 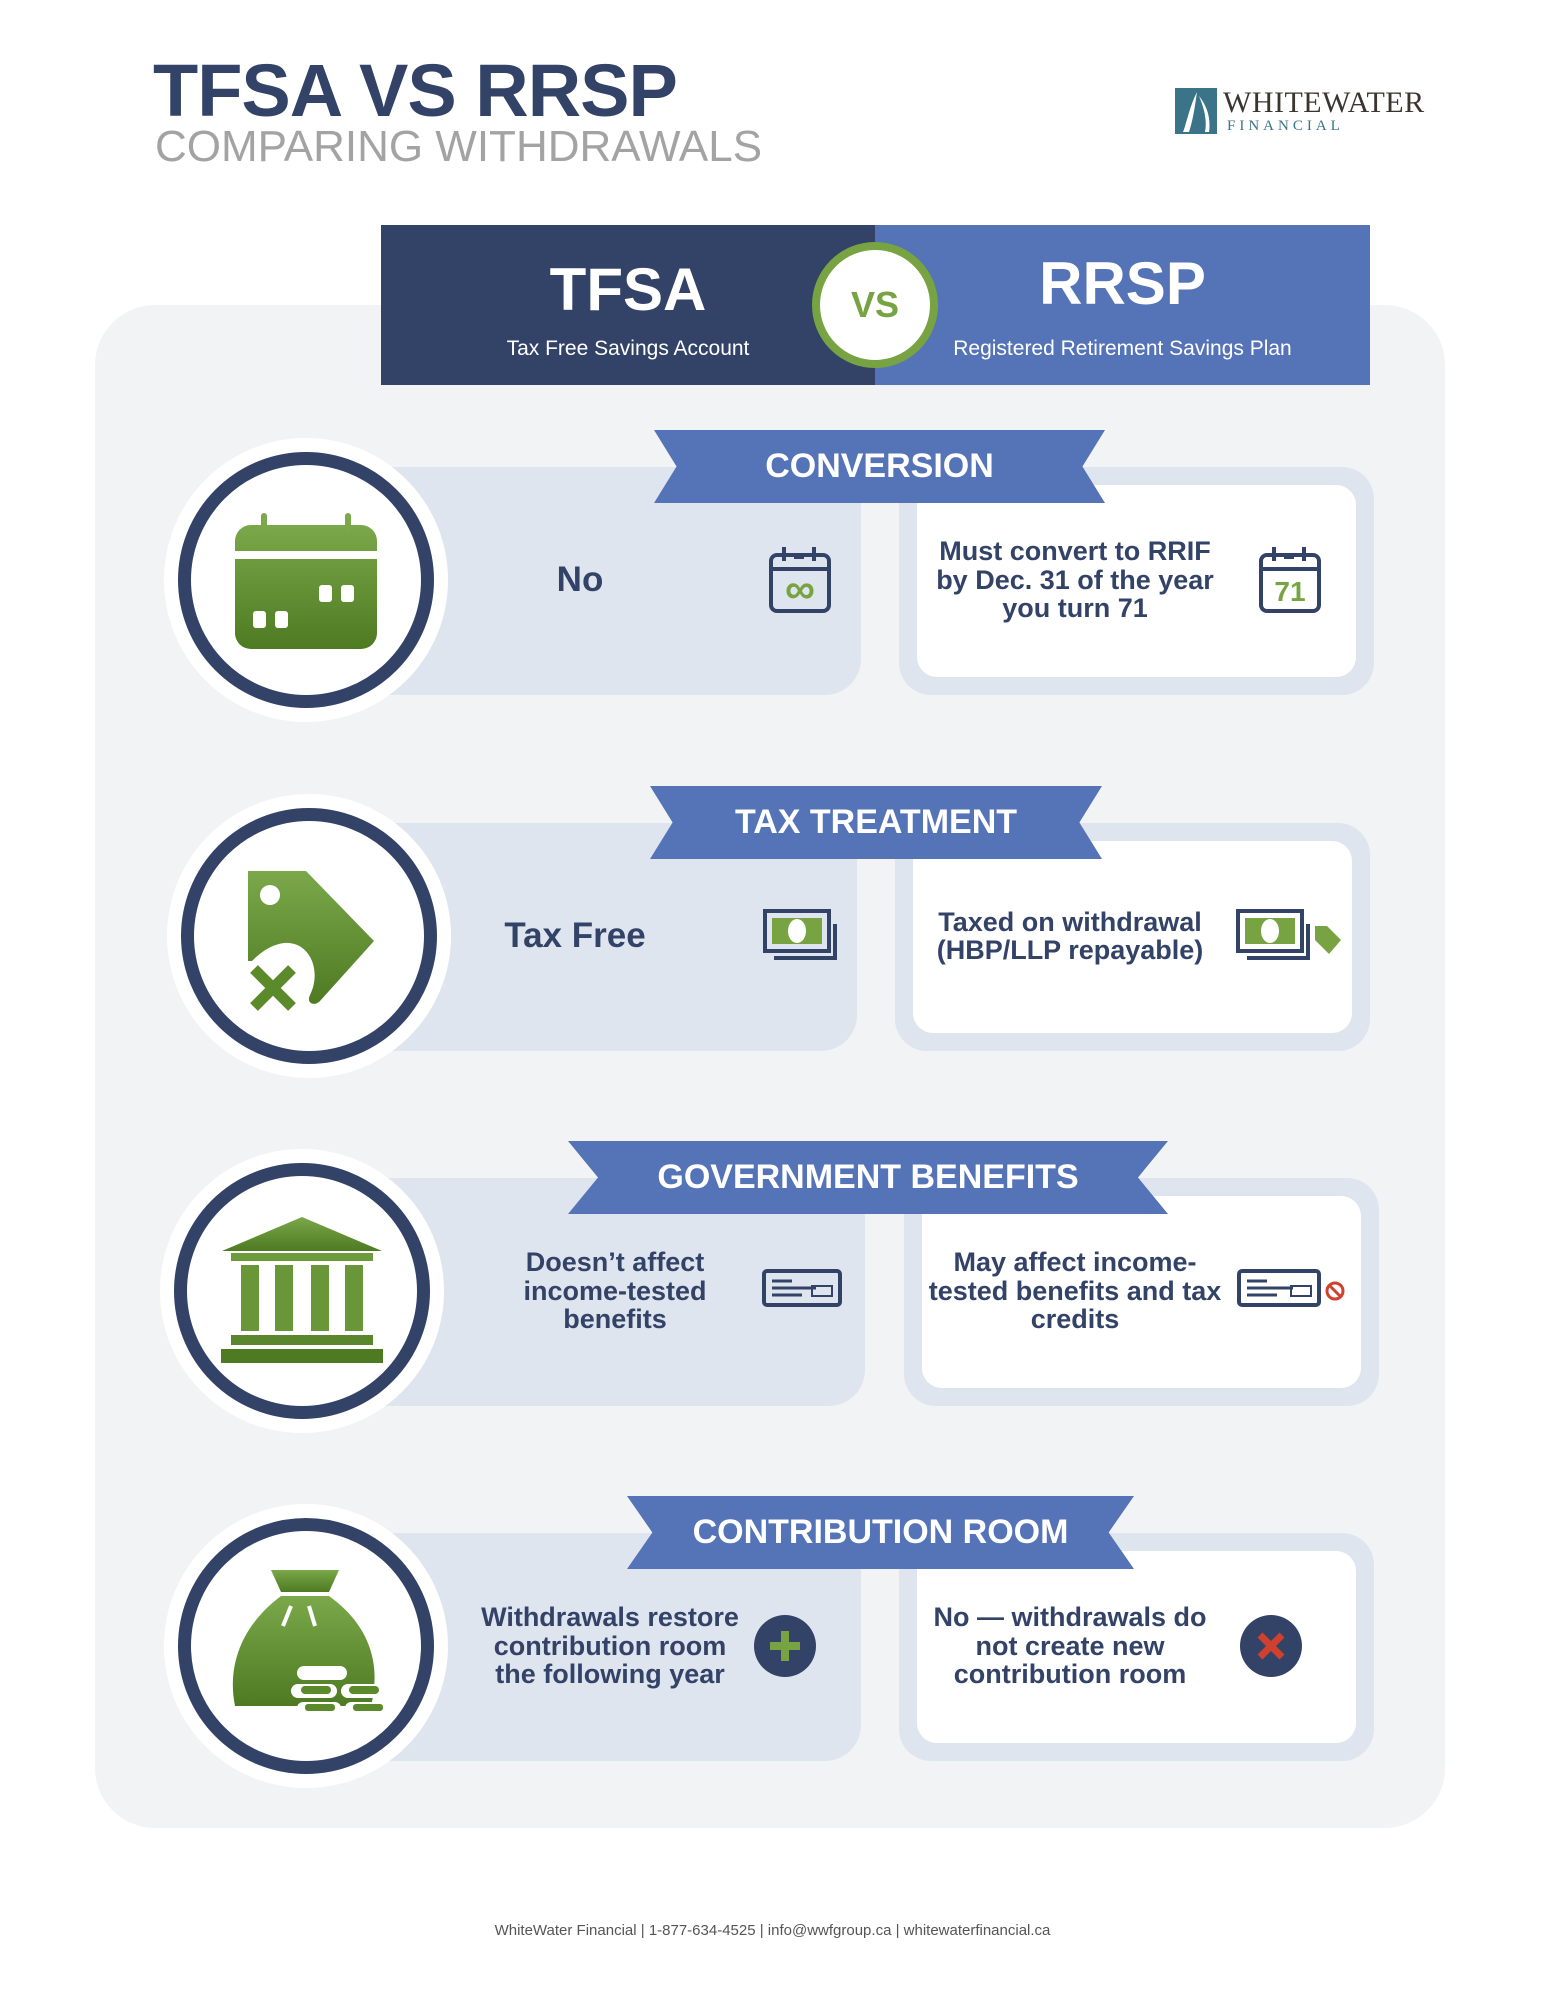 I want to click on rrsp-header: RRSP Registered Retirement Savings Plan, so click(x=1122, y=305).